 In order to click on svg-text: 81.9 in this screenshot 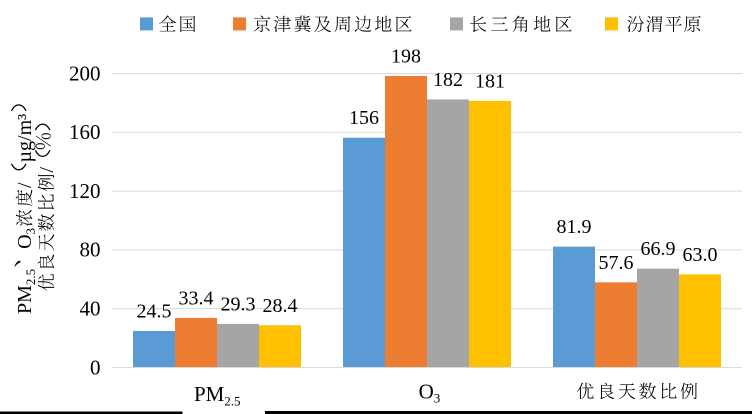, I will do `click(574, 227)`.